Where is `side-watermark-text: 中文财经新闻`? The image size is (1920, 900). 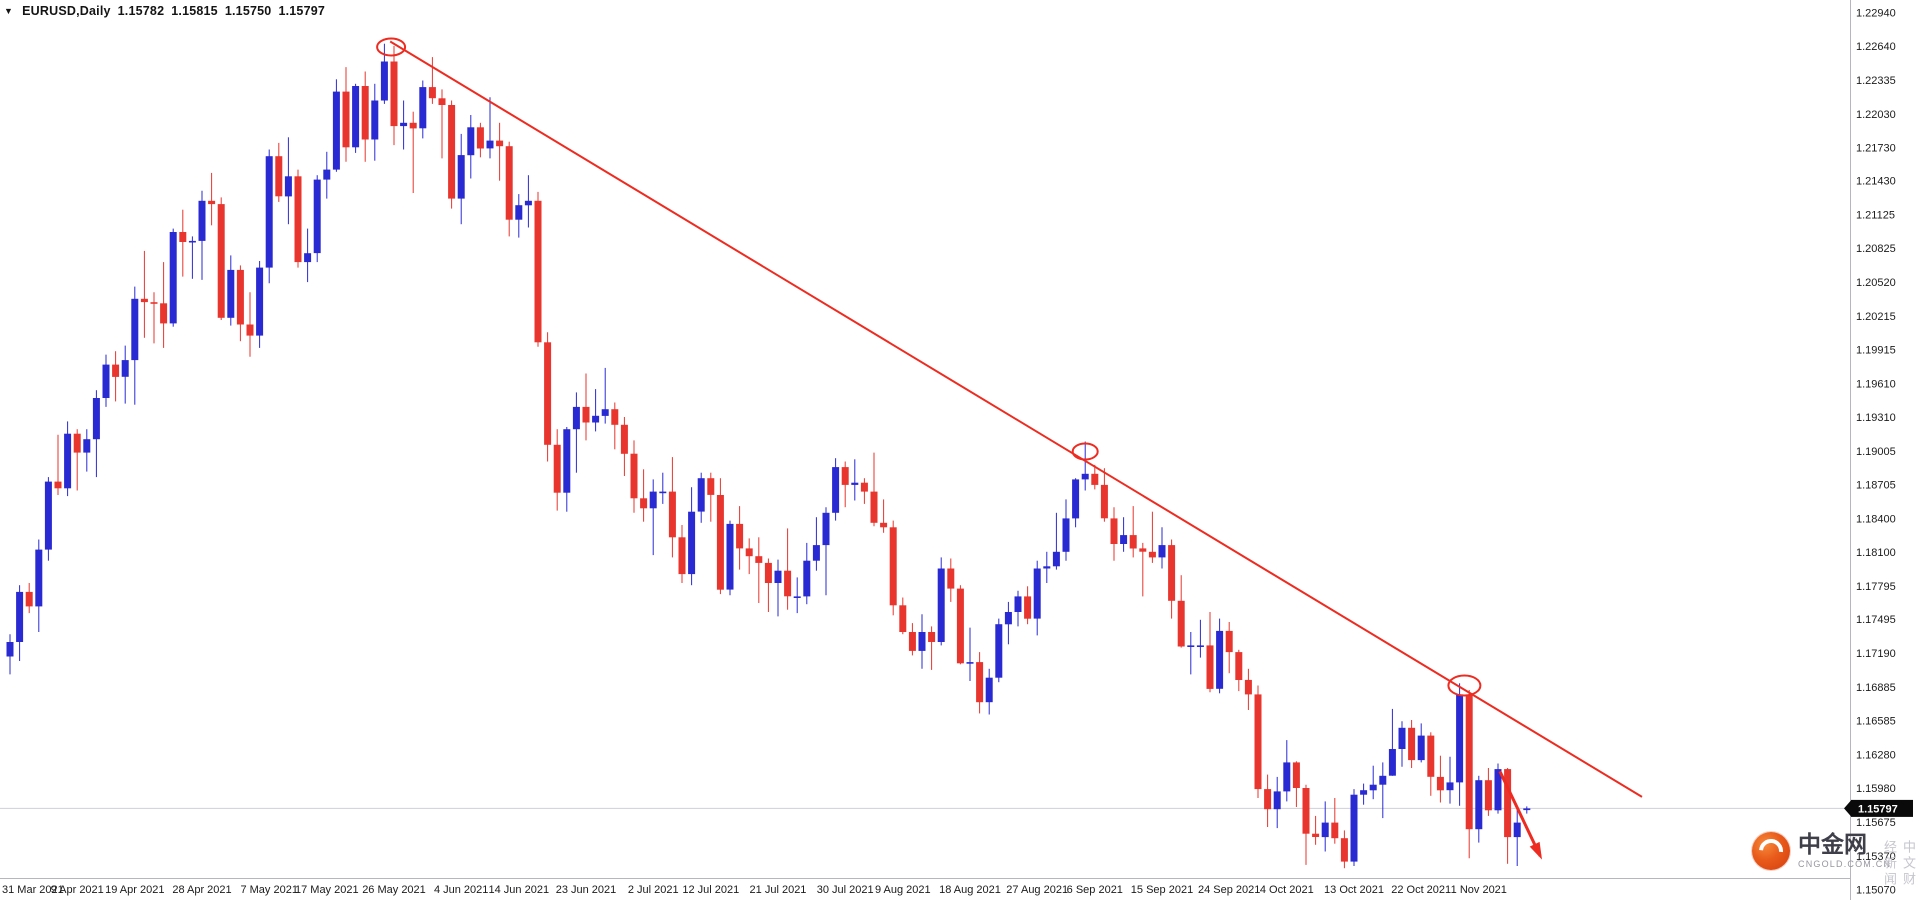 side-watermark-text: 中文财经新闻 is located at coordinates (1899, 864).